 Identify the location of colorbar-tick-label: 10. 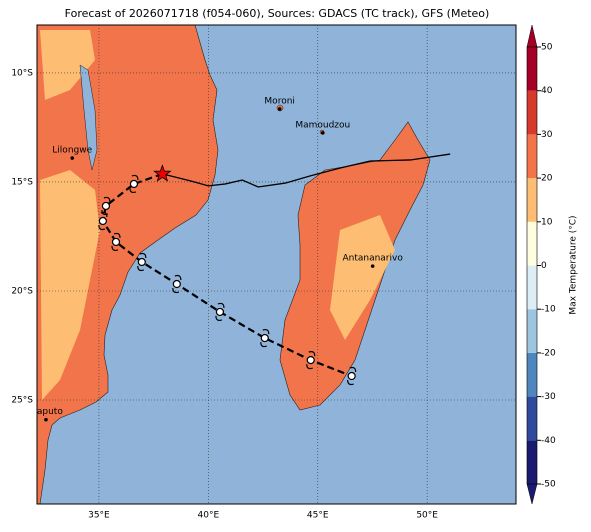
(547, 222).